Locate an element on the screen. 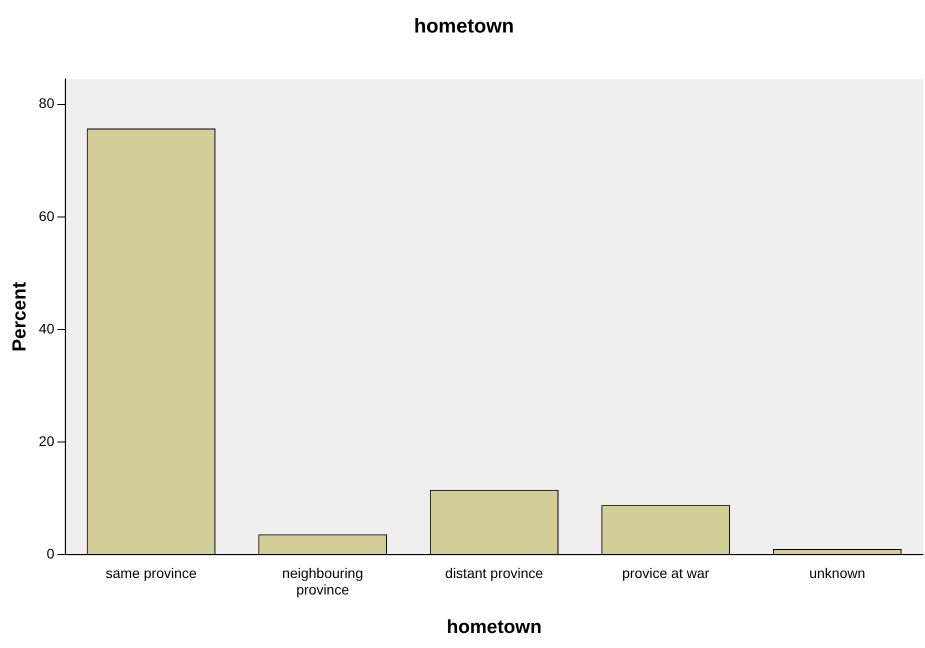  x-tick-label: same province is located at coordinates (151, 572).